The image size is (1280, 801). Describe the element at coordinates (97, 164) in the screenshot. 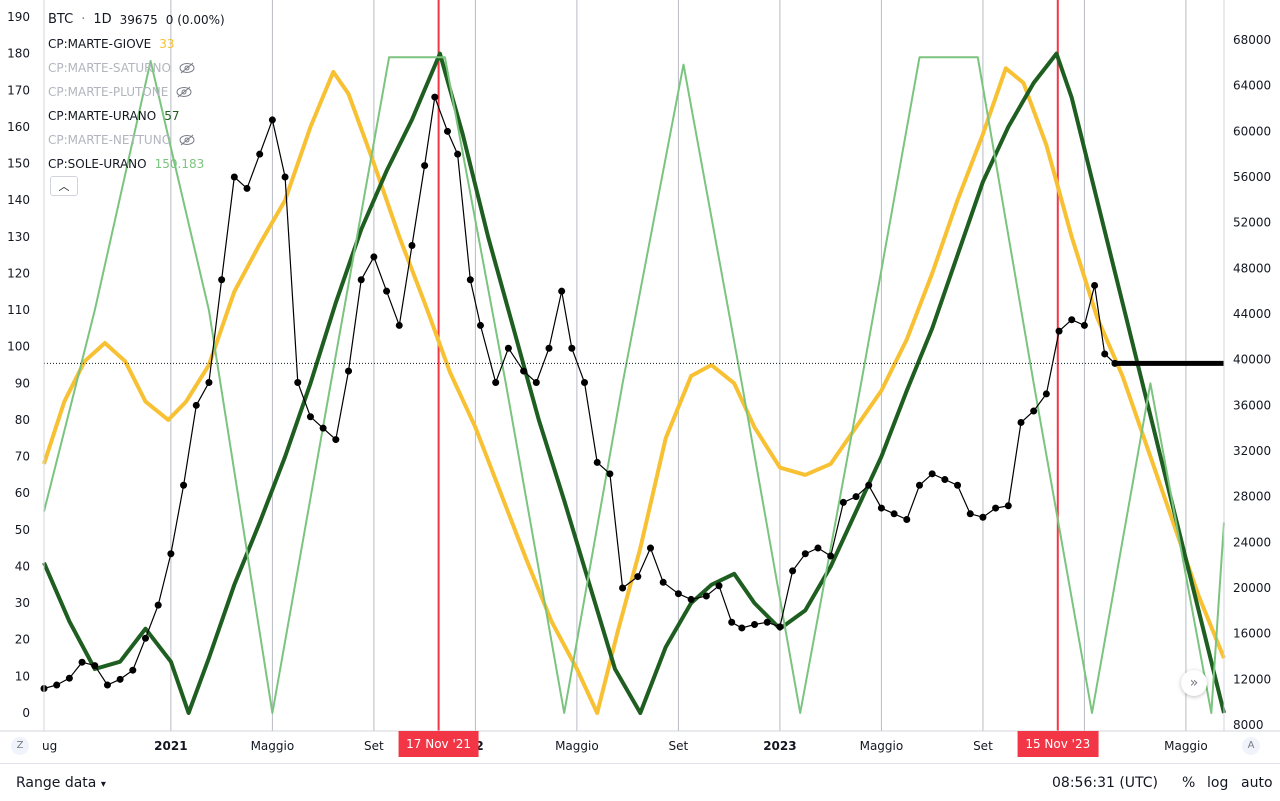

I see `indicator-name: CP:SOLE-URANO` at that location.